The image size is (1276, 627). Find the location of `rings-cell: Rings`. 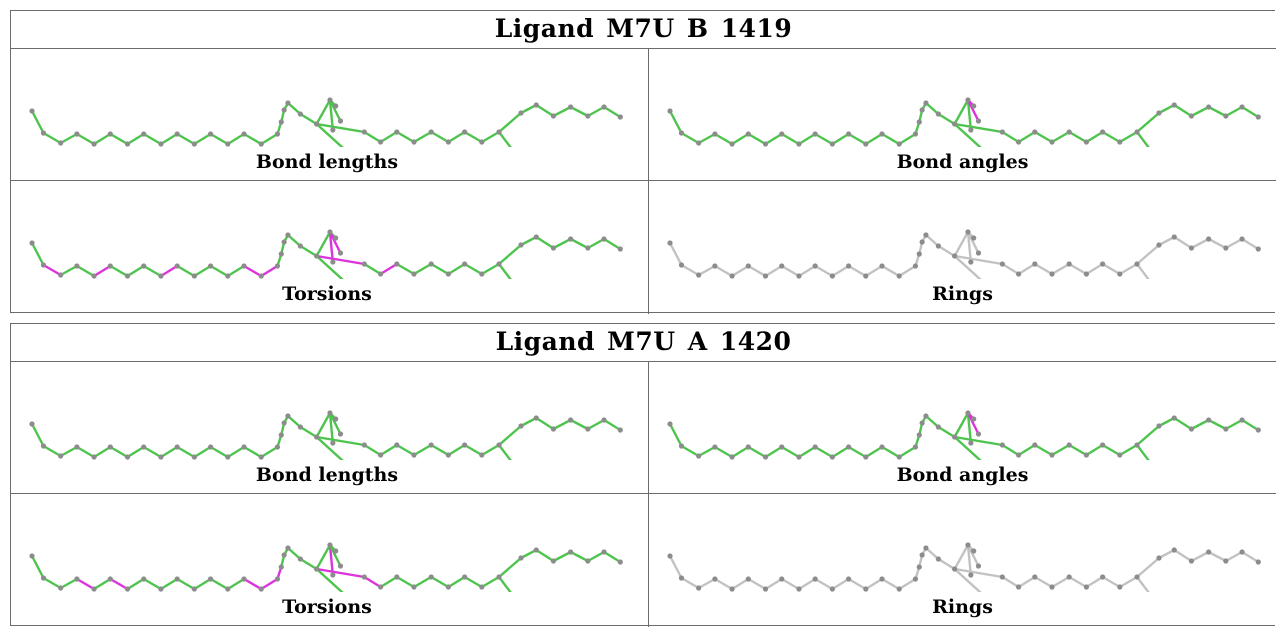

rings-cell: Rings is located at coordinates (962, 247).